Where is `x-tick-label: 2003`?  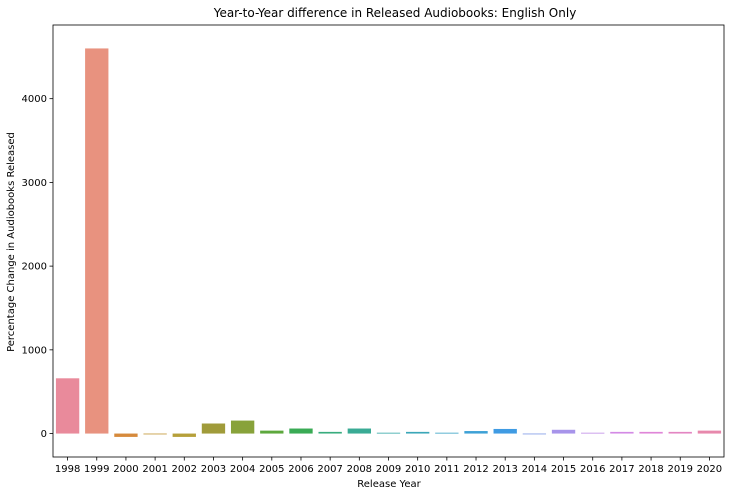 x-tick-label: 2003 is located at coordinates (213, 469).